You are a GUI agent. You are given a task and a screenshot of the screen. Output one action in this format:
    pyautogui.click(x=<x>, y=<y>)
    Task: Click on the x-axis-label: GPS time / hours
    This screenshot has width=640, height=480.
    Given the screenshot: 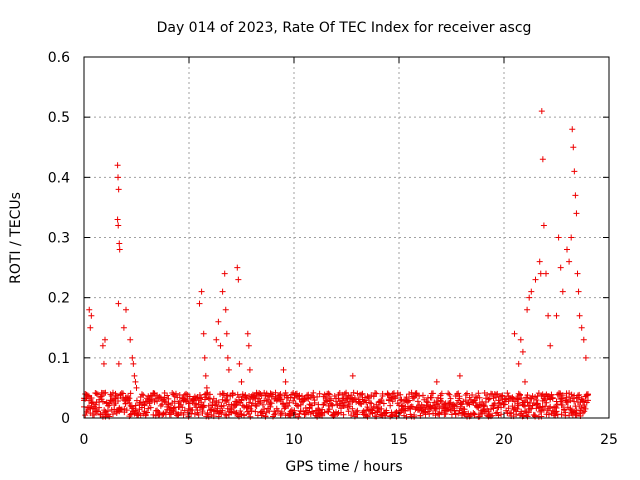 What is the action you would take?
    pyautogui.click(x=343, y=467)
    